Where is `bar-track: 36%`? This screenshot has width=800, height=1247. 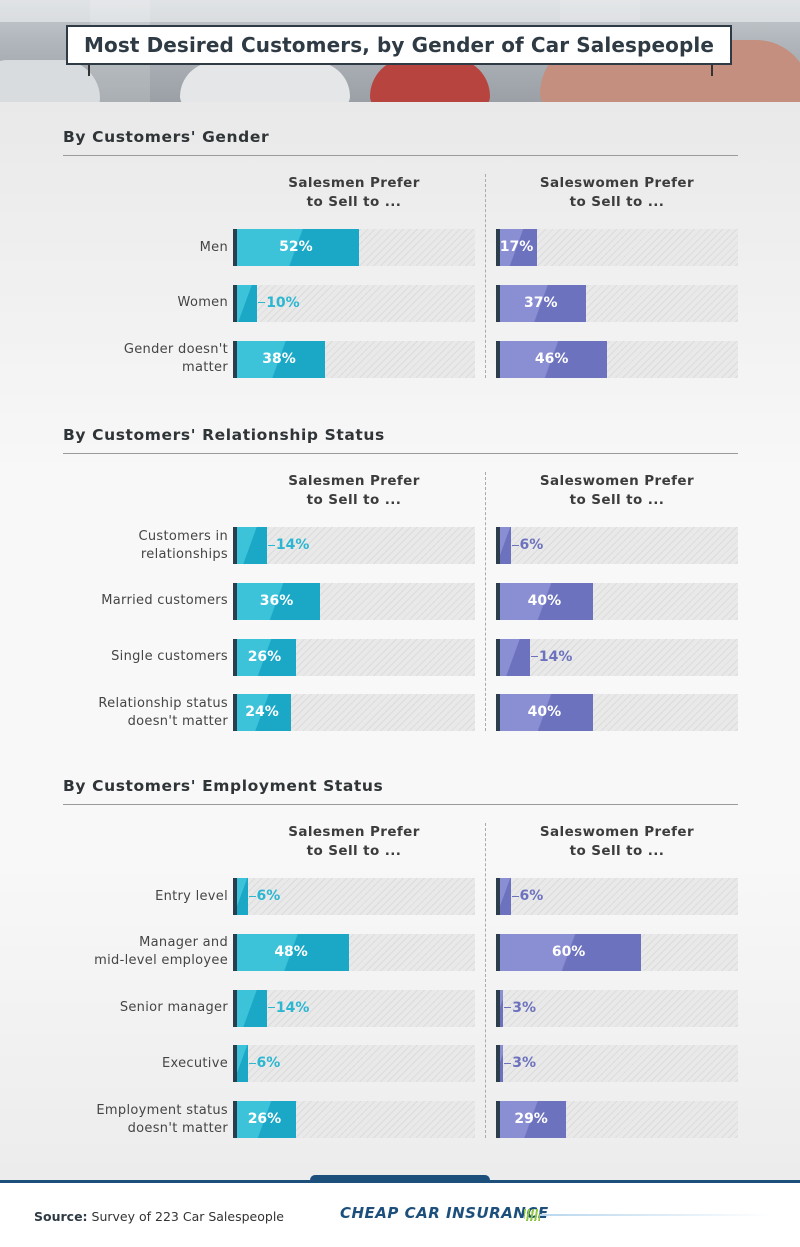 bar-track: 36% is located at coordinates (354, 601).